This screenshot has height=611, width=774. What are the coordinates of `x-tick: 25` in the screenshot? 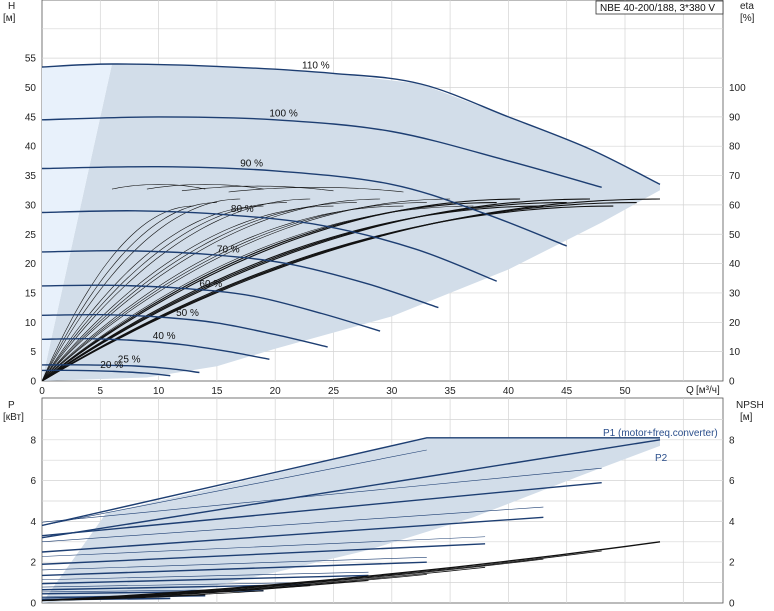 It's located at (334, 391).